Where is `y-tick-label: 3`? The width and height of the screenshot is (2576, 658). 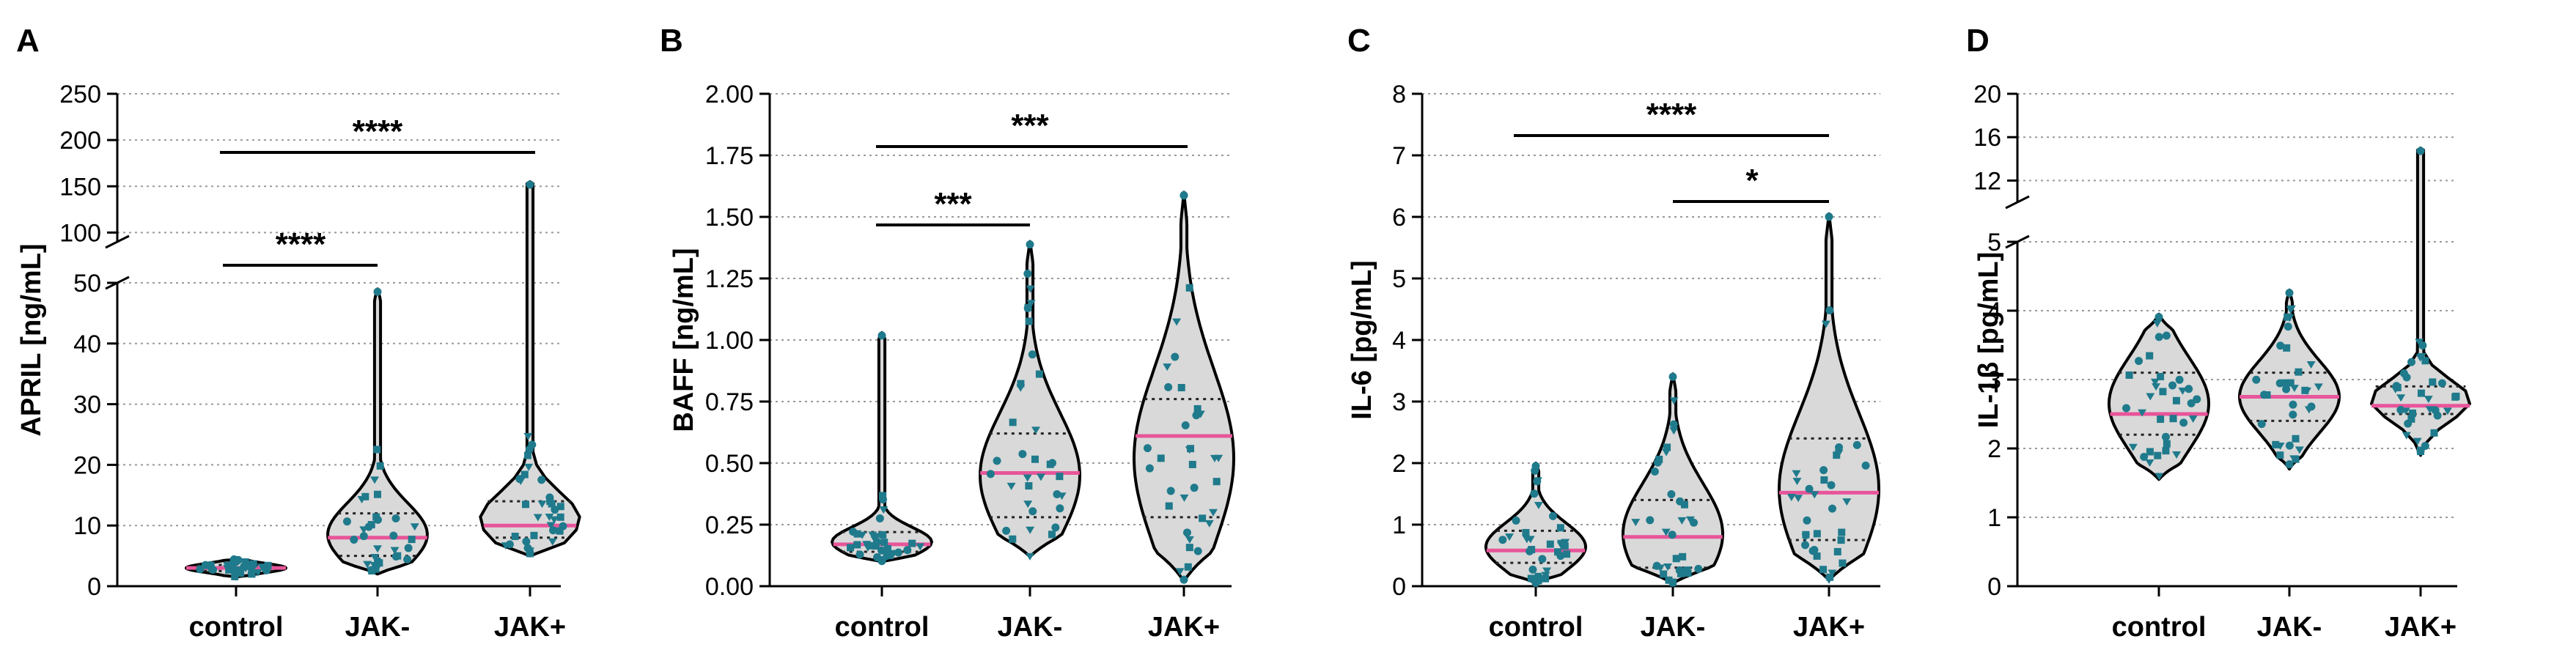
y-tick-label: 3 is located at coordinates (1399, 402).